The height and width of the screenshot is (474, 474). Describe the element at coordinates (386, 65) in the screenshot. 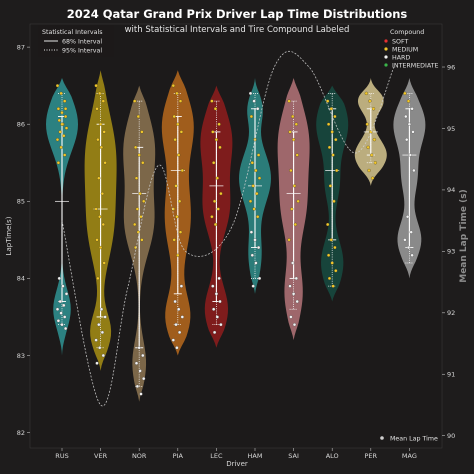

I see `legend-intermediate-swatch` at that location.